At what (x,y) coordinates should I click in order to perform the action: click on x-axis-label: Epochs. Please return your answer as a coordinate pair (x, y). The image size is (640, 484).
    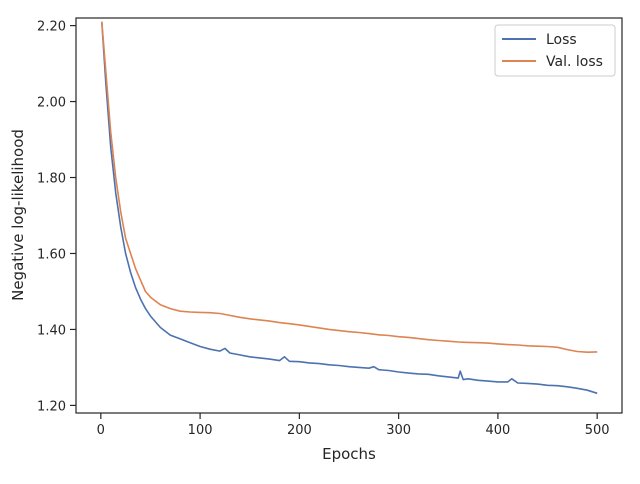
    Looking at the image, I should click on (349, 454).